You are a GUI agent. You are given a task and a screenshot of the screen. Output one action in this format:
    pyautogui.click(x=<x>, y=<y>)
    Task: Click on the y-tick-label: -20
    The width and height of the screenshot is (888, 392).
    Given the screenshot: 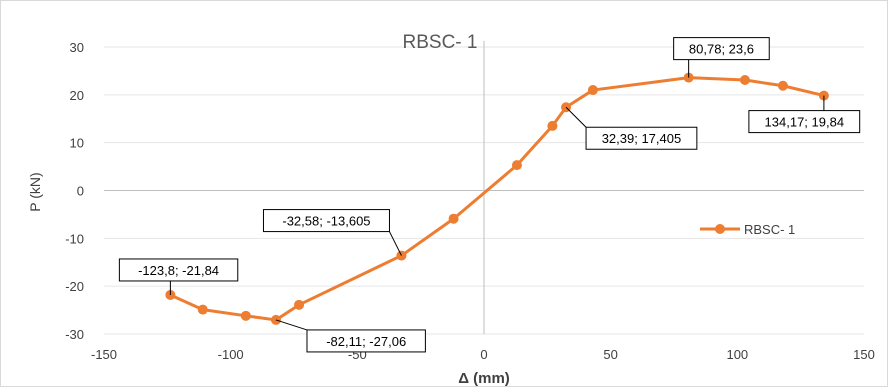 What is the action you would take?
    pyautogui.click(x=74, y=286)
    